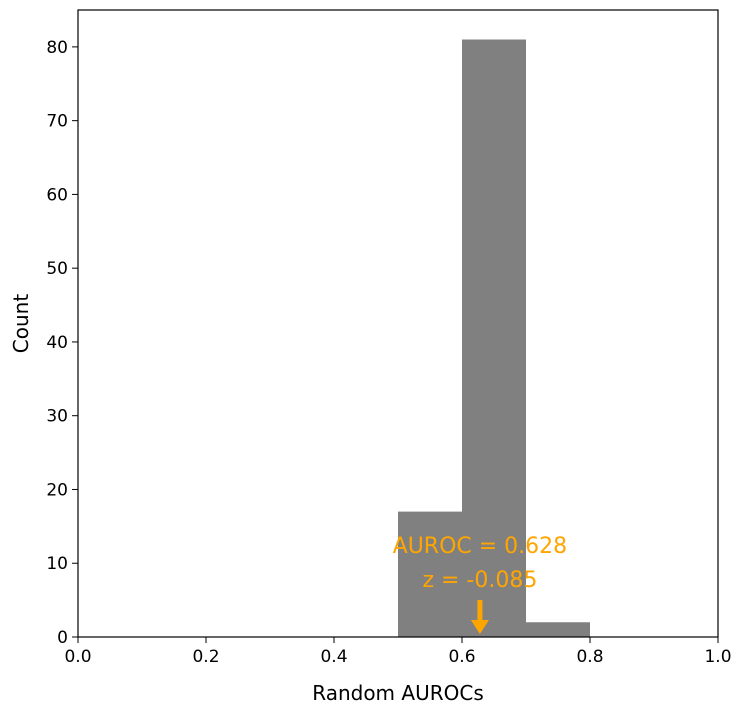  What do you see at coordinates (461, 657) in the screenshot?
I see `x-tick-label: 0.6` at bounding box center [461, 657].